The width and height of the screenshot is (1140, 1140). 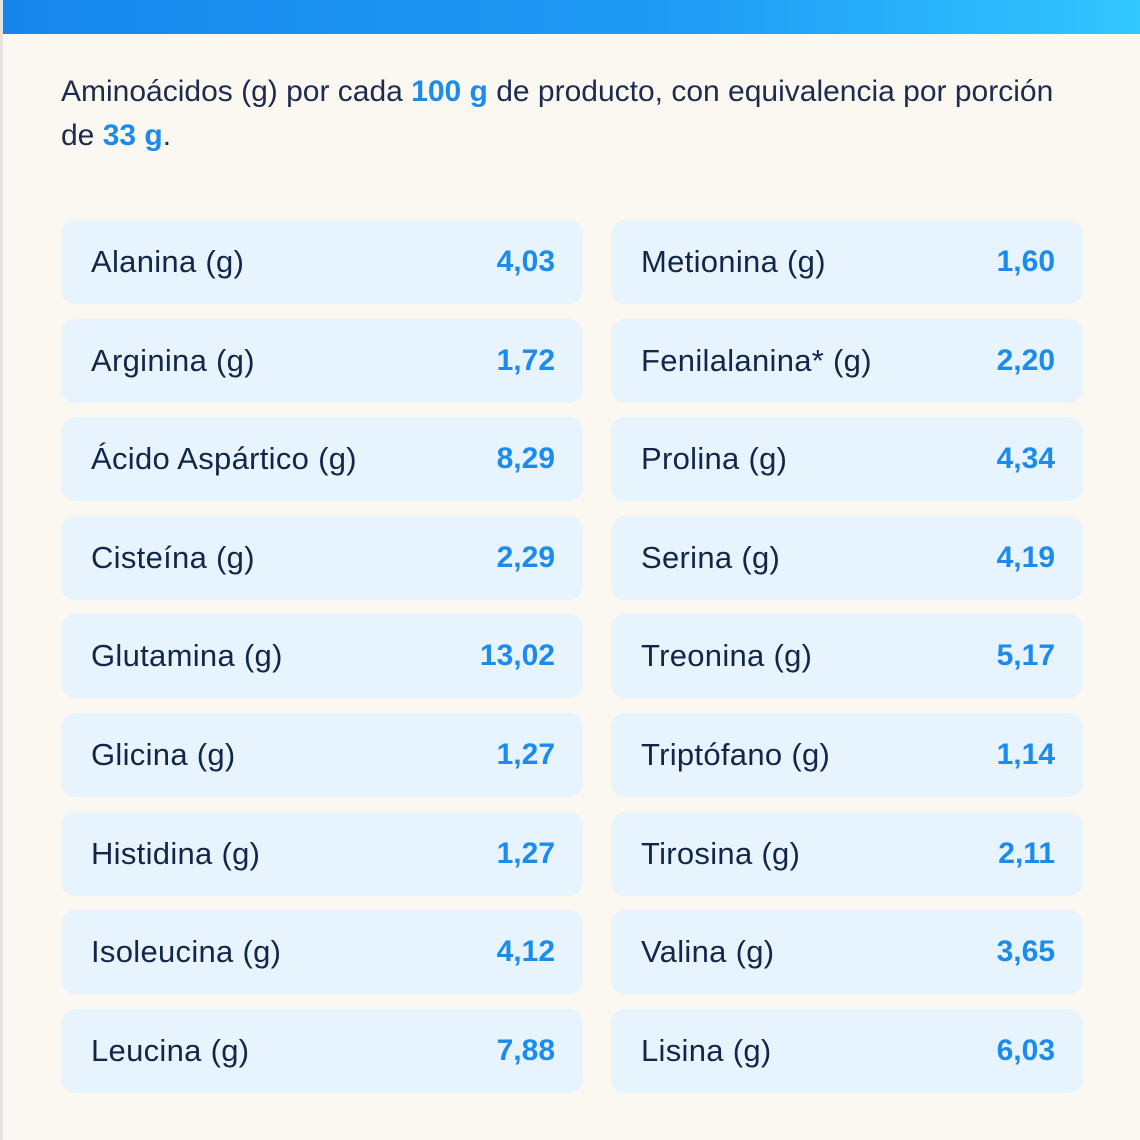 What do you see at coordinates (721, 853) in the screenshot?
I see `nutrient-label: Tirosina (g)` at bounding box center [721, 853].